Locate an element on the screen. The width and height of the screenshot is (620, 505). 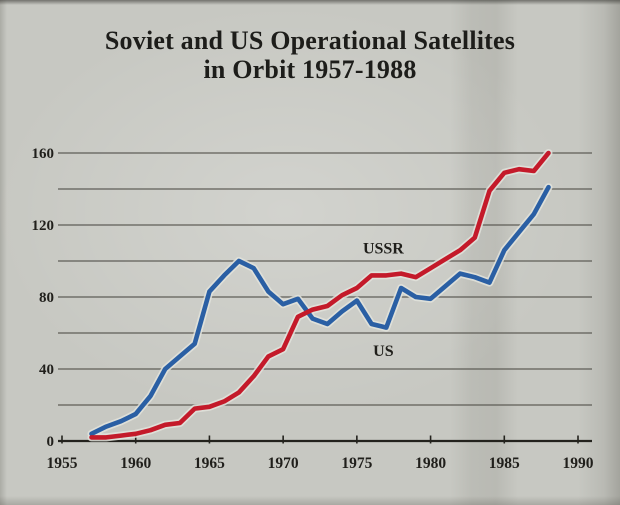
x-tick-label-1975: 1975 is located at coordinates (356, 463).